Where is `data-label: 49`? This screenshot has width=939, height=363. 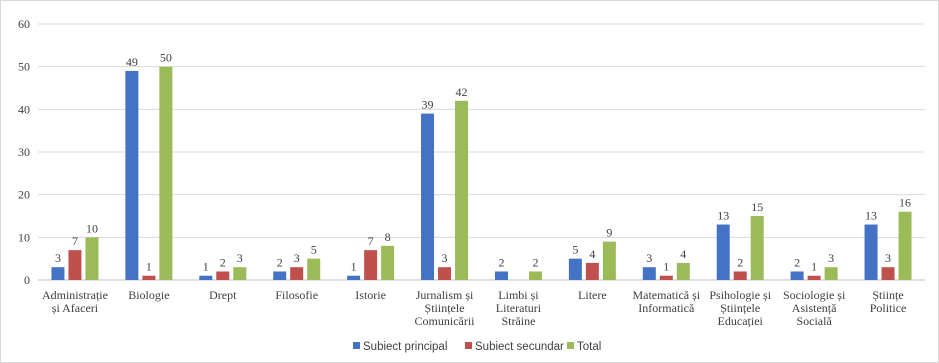
data-label: 49 is located at coordinates (132, 62).